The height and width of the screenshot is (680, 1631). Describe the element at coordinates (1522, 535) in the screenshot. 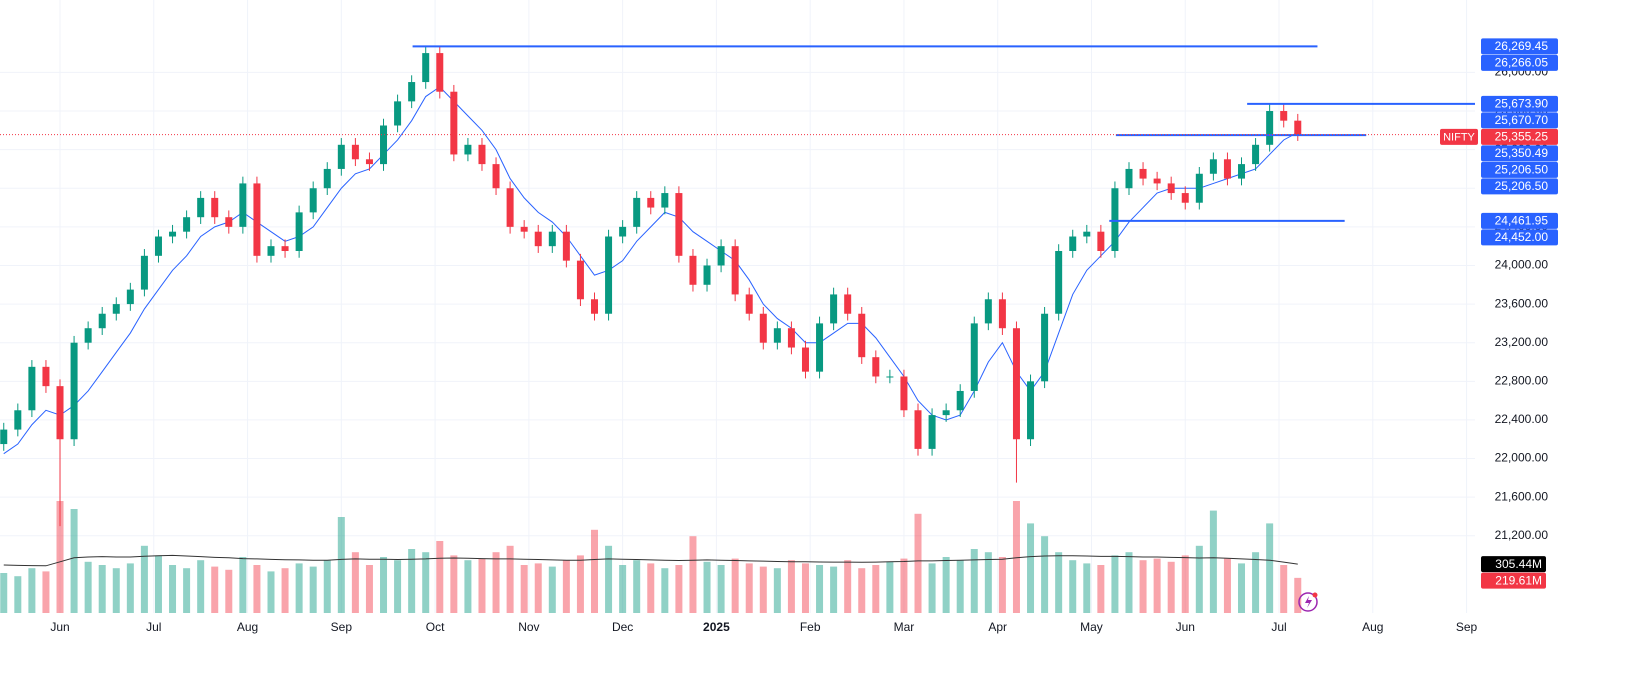

I see `y-tick-label: 21,200.00` at that location.